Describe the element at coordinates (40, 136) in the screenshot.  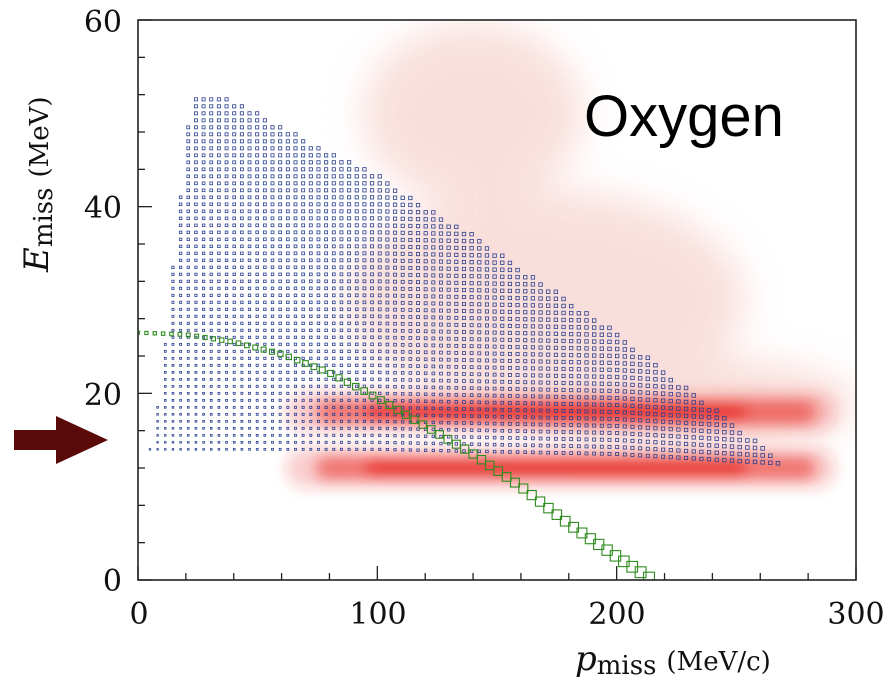
I see `y-axis-unit: (MeV)` at that location.